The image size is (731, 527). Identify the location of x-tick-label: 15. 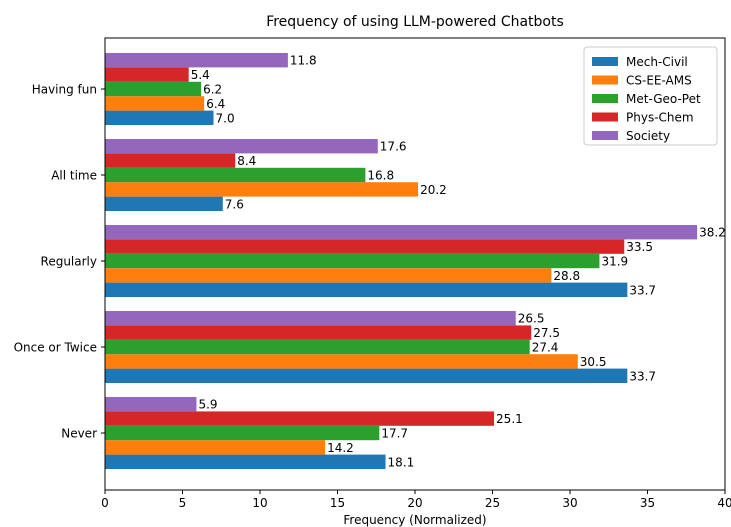
(337, 503).